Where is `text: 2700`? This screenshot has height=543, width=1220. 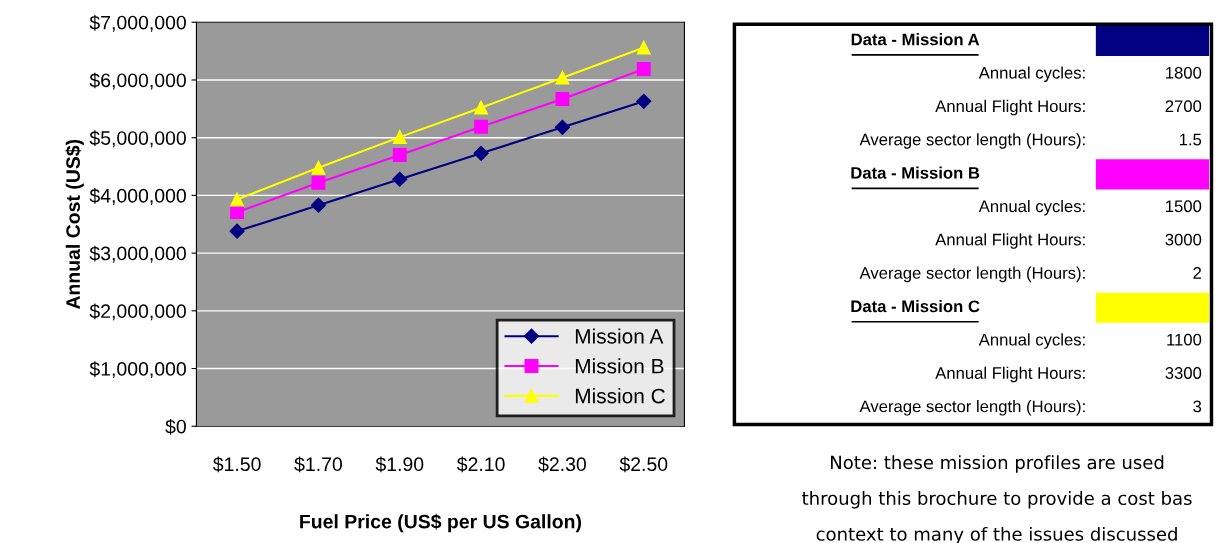
text: 2700 is located at coordinates (1183, 106).